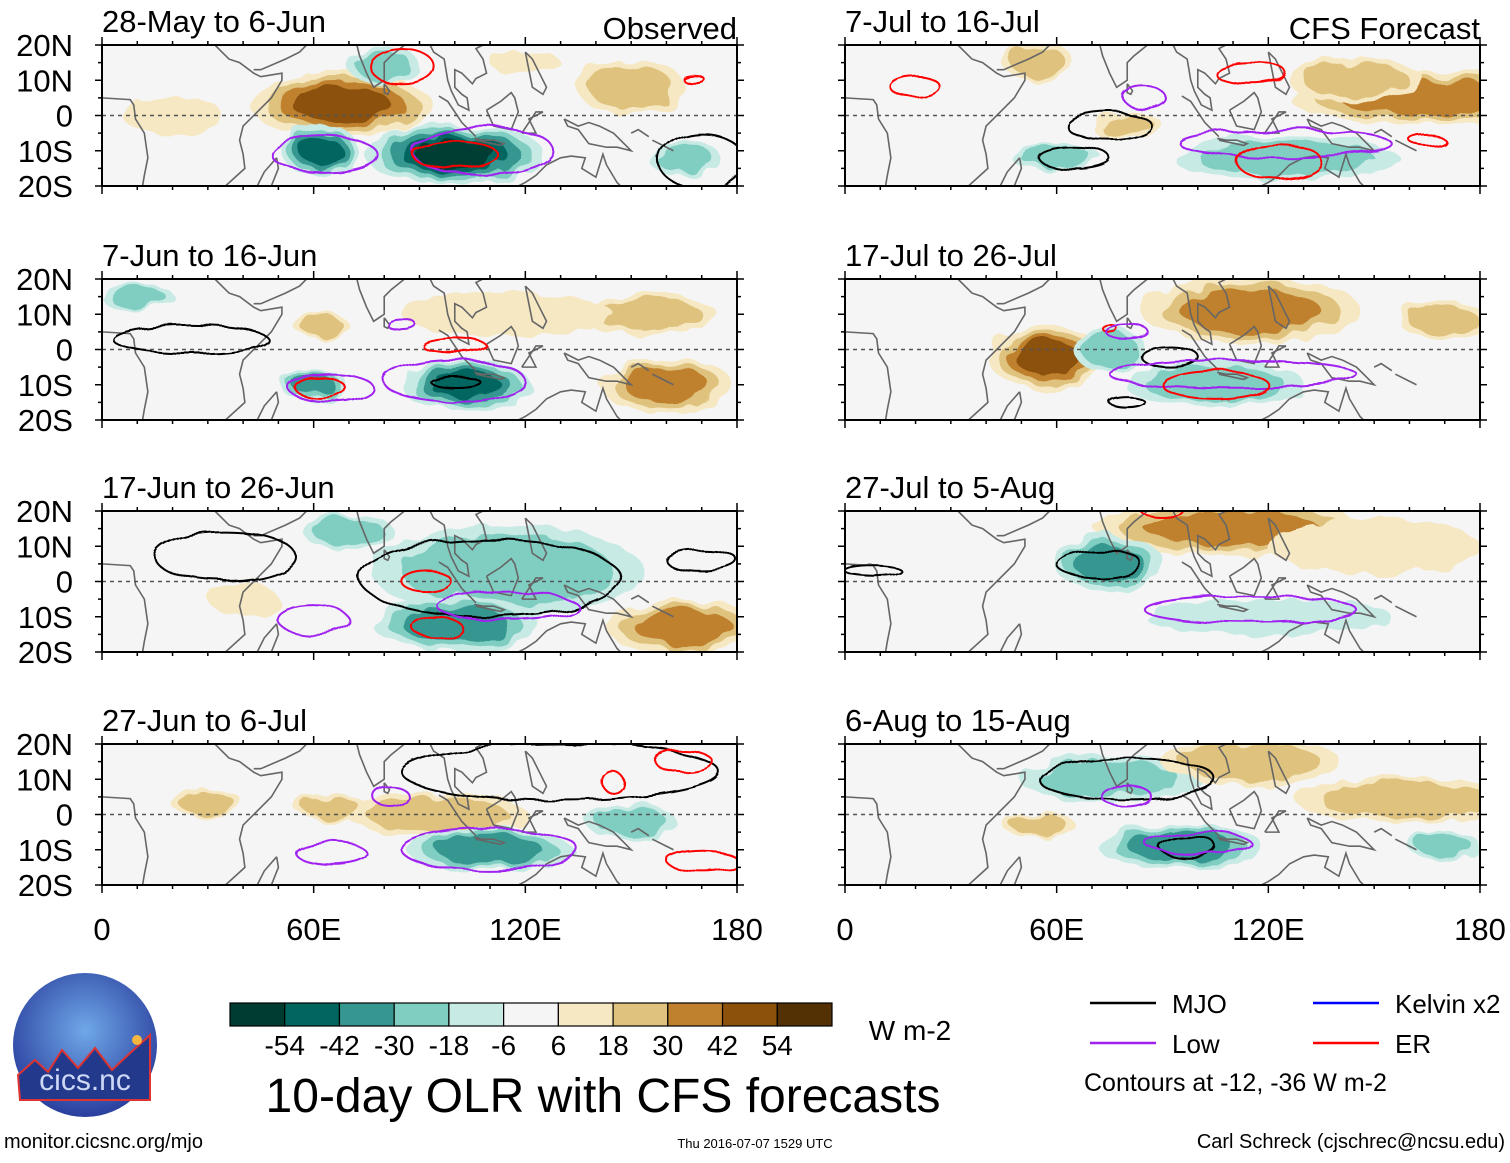 This screenshot has width=1510, height=1163. Describe the element at coordinates (284, 1045) in the screenshot. I see `colorbar-label: -54` at that location.